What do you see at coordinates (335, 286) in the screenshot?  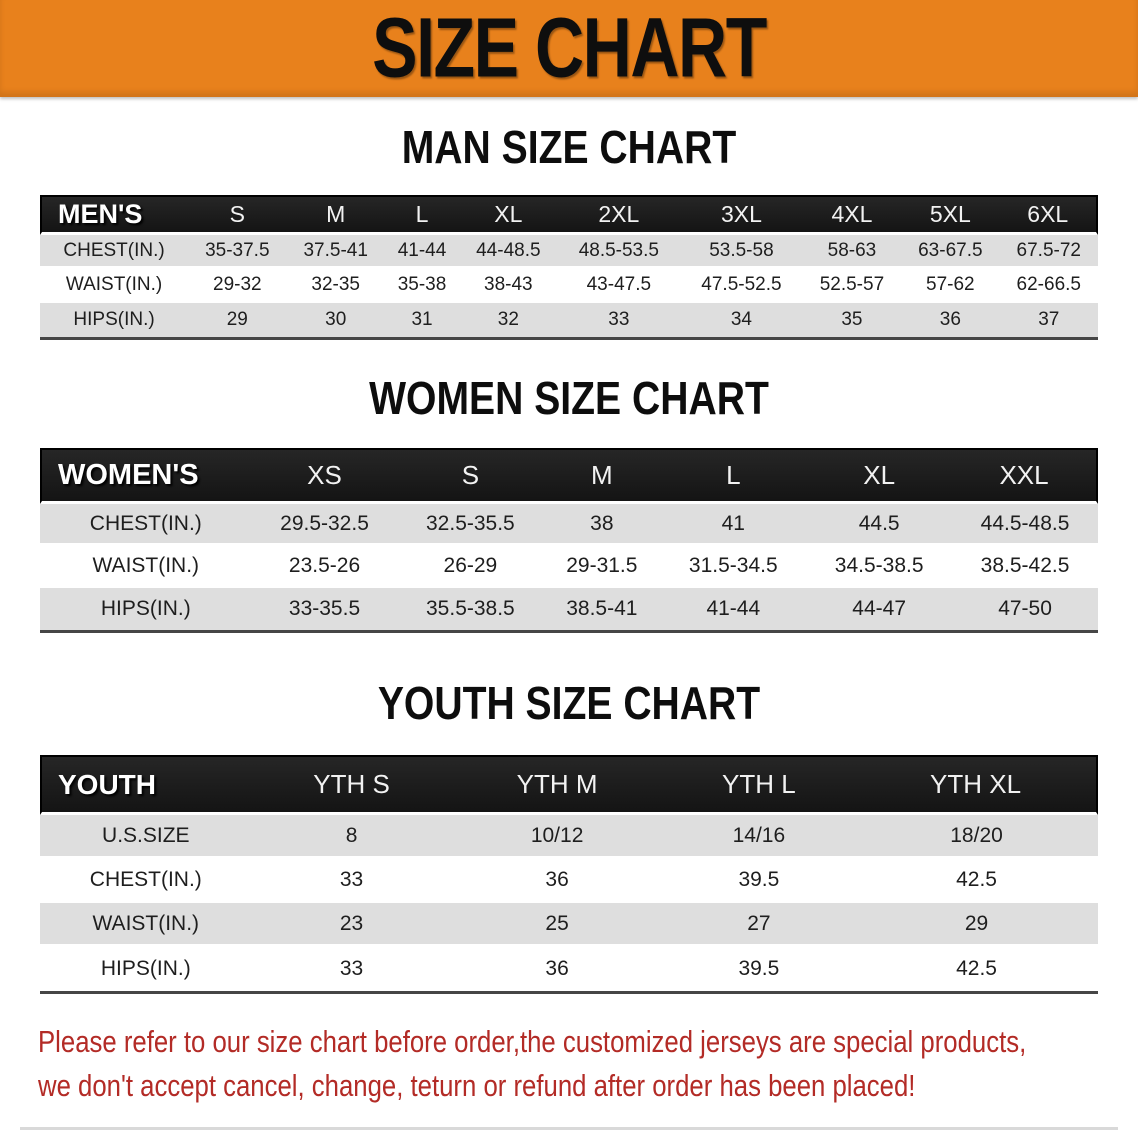 I see `size-value-cell: 32-35` at bounding box center [335, 286].